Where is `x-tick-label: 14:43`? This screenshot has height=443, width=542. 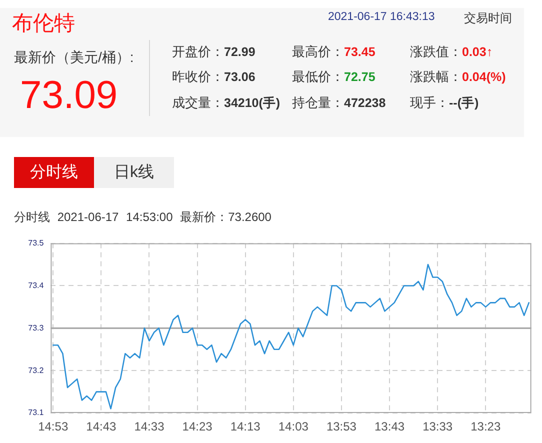
x-tick-label: 14:43 is located at coordinates (101, 427).